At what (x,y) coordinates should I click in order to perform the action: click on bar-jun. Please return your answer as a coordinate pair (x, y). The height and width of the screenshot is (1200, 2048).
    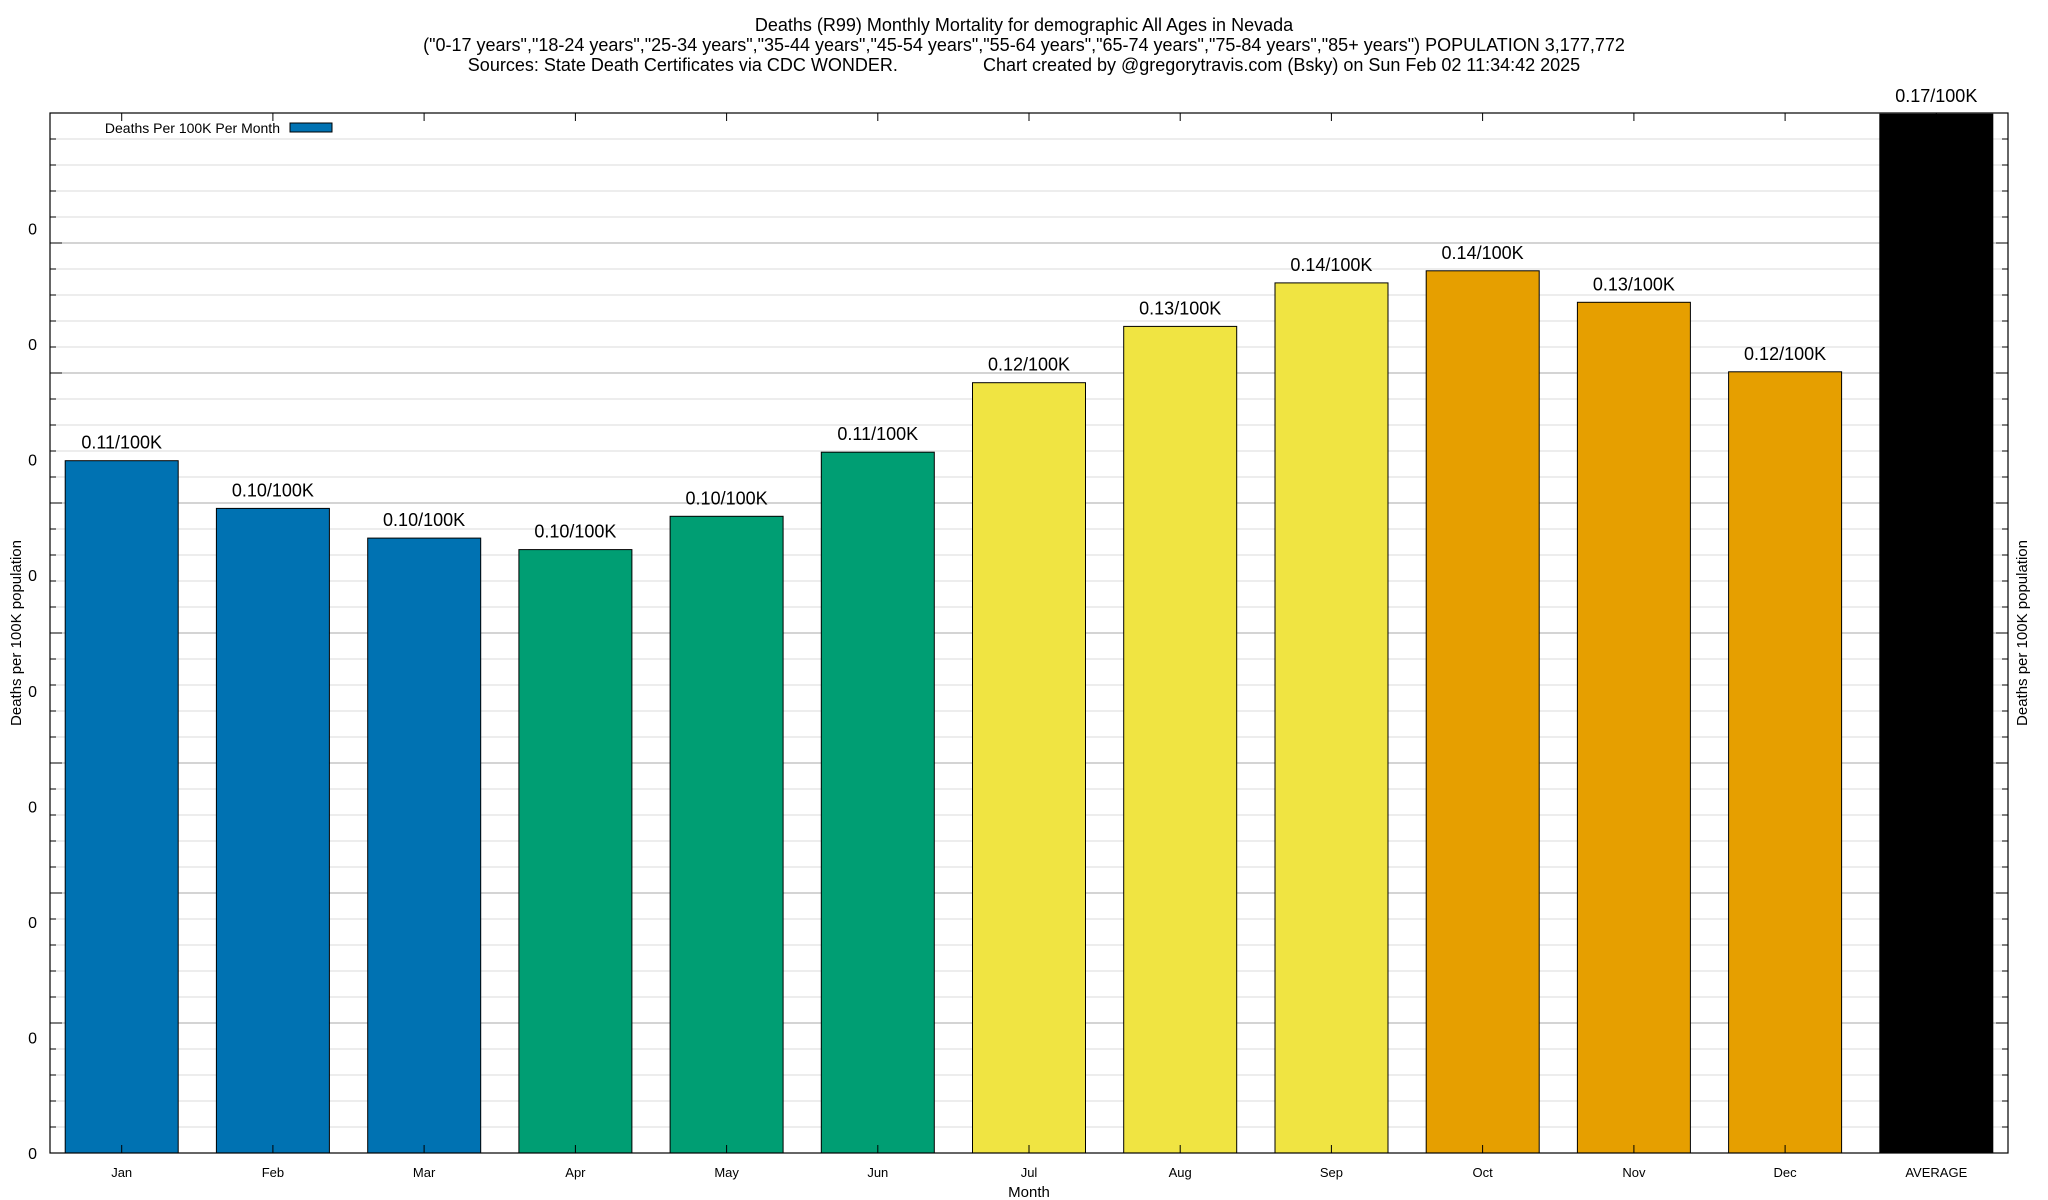
    Looking at the image, I should click on (877, 802).